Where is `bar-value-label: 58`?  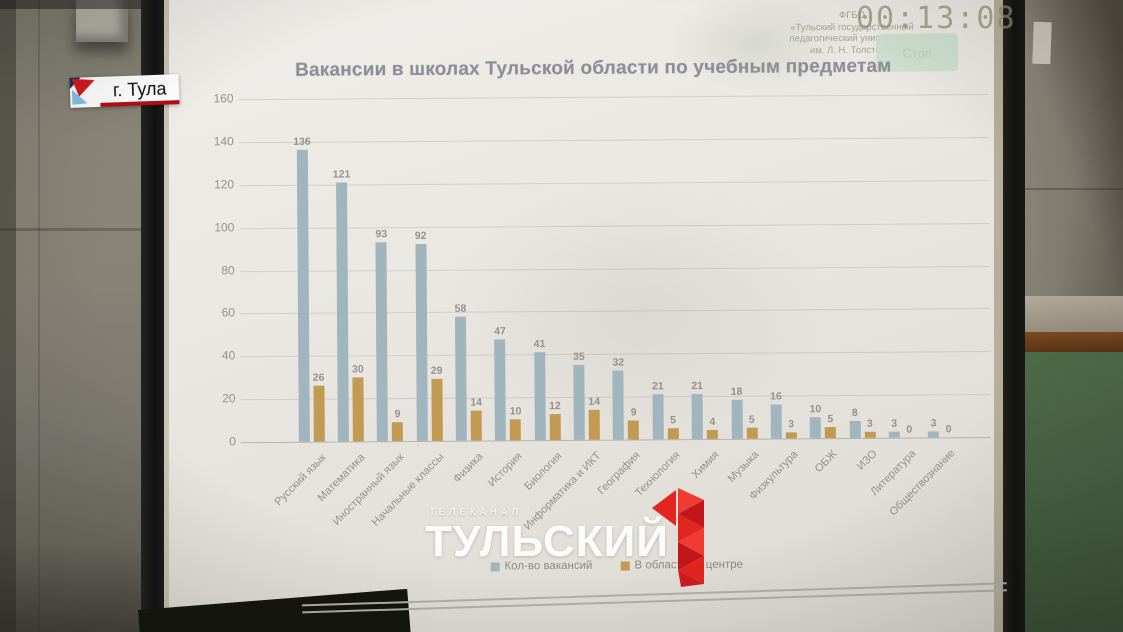 bar-value-label: 58 is located at coordinates (460, 308).